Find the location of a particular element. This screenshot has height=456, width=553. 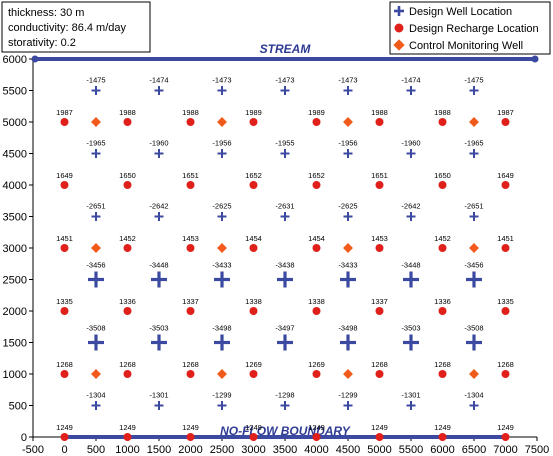

point-value-label: 1268 is located at coordinates (442, 364).